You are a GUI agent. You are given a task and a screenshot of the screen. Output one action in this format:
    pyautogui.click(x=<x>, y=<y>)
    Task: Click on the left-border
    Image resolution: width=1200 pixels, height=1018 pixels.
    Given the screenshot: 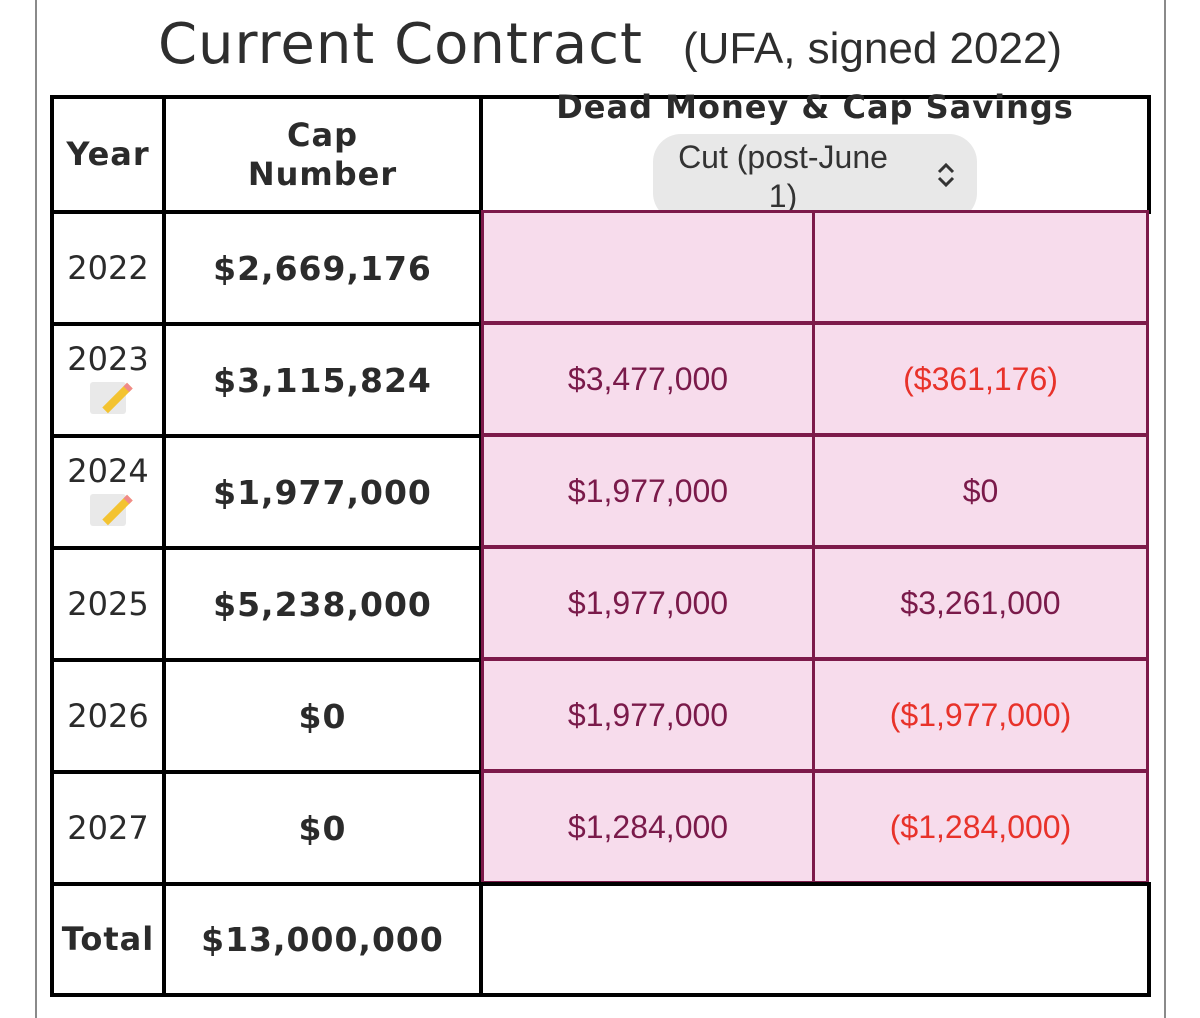 What is the action you would take?
    pyautogui.click(x=36, y=509)
    